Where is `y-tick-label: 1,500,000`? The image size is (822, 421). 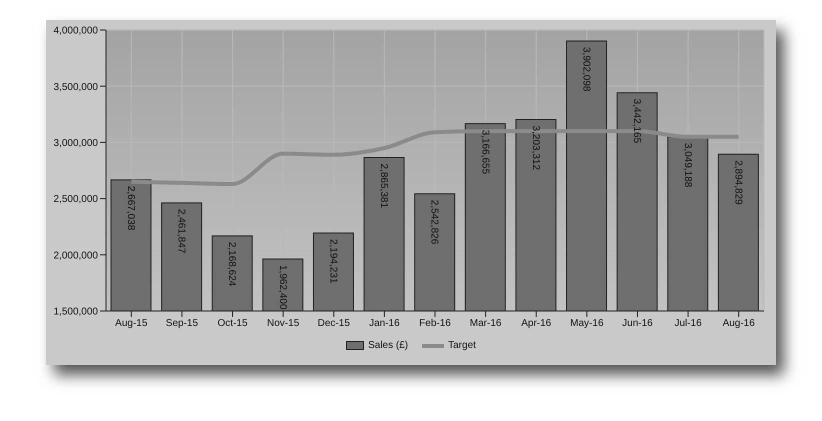
y-tick-label: 1,500,000 is located at coordinates (76, 312).